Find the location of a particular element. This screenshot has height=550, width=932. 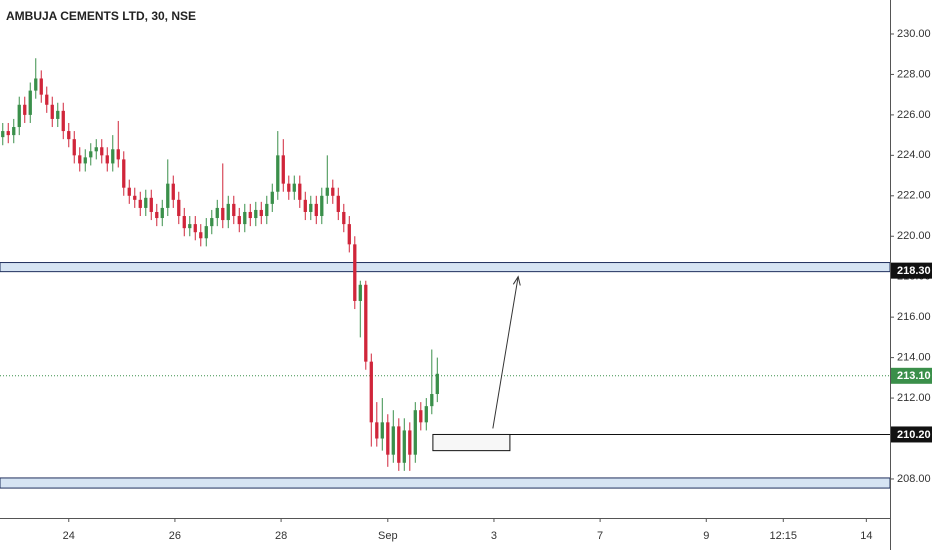

x-tick-label: 7 is located at coordinates (600, 536).